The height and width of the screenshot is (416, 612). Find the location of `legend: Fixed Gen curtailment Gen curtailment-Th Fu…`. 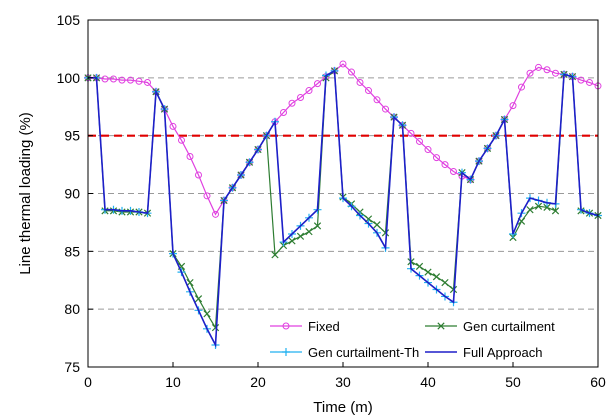

legend: Fixed Gen curtailment Gen curtailment-Th Fu… is located at coordinates (412, 339).